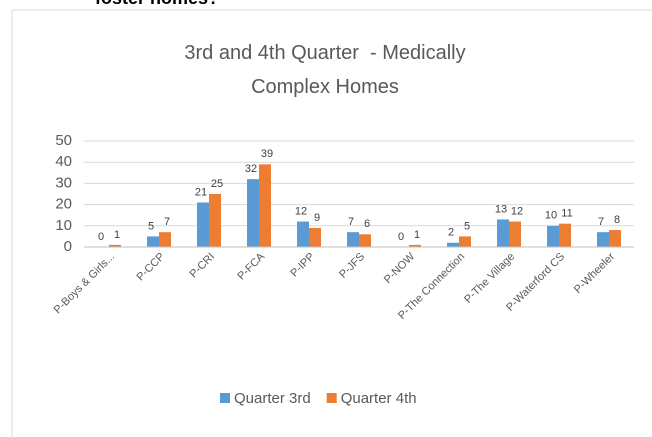  I want to click on y-tick-label: 10, so click(63, 225).